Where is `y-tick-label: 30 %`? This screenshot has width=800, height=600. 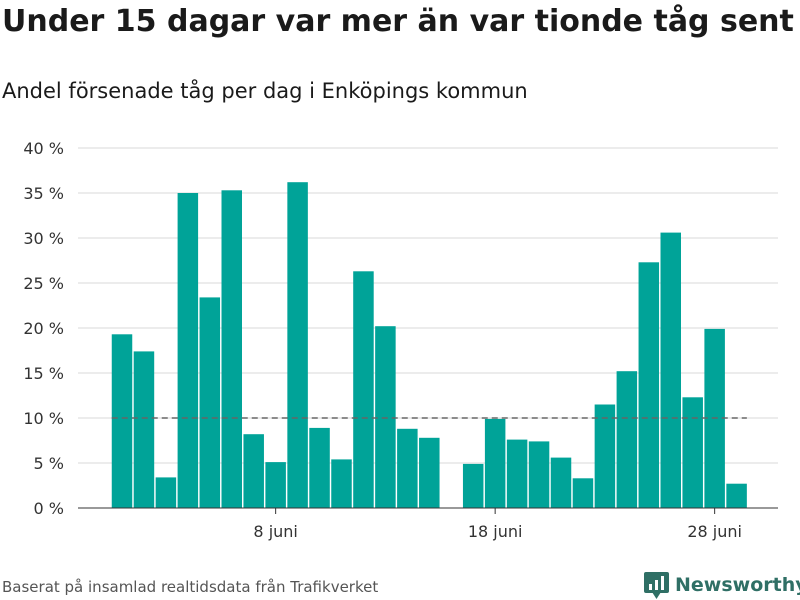 y-tick-label: 30 % is located at coordinates (43, 238).